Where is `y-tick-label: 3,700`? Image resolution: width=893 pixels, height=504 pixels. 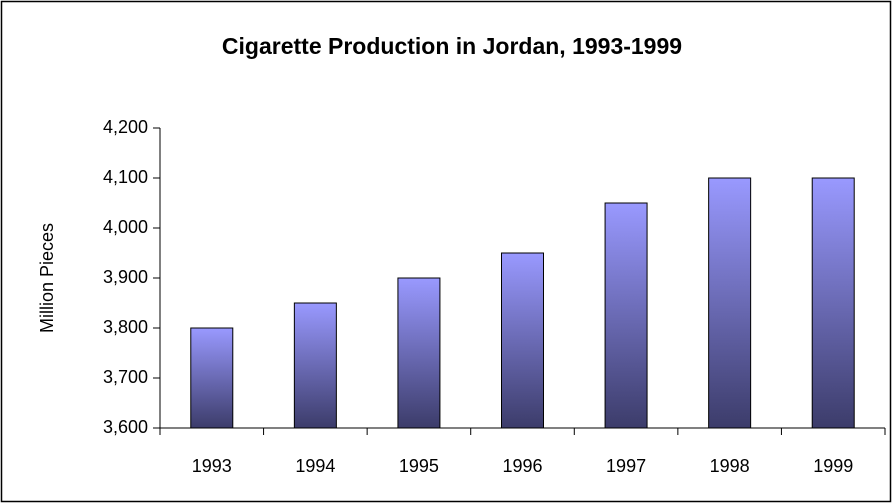 y-tick-label: 3,700 is located at coordinates (125, 377).